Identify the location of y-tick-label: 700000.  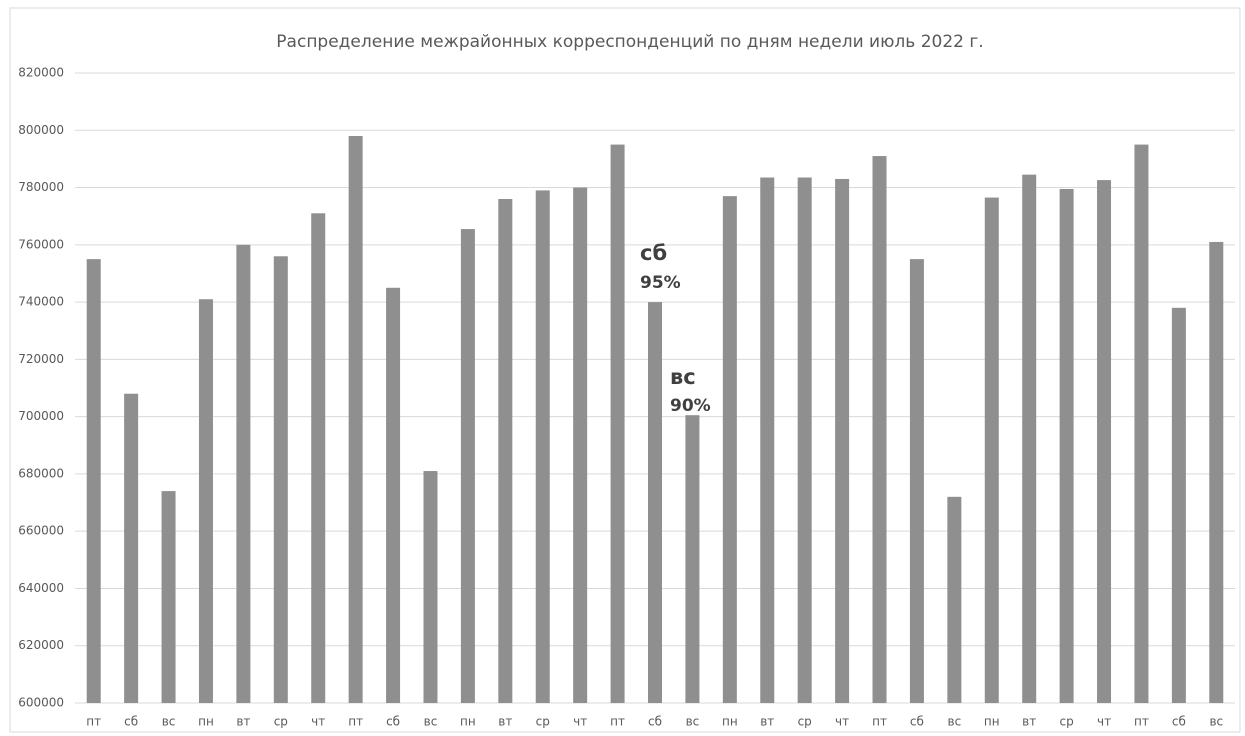
(41, 416).